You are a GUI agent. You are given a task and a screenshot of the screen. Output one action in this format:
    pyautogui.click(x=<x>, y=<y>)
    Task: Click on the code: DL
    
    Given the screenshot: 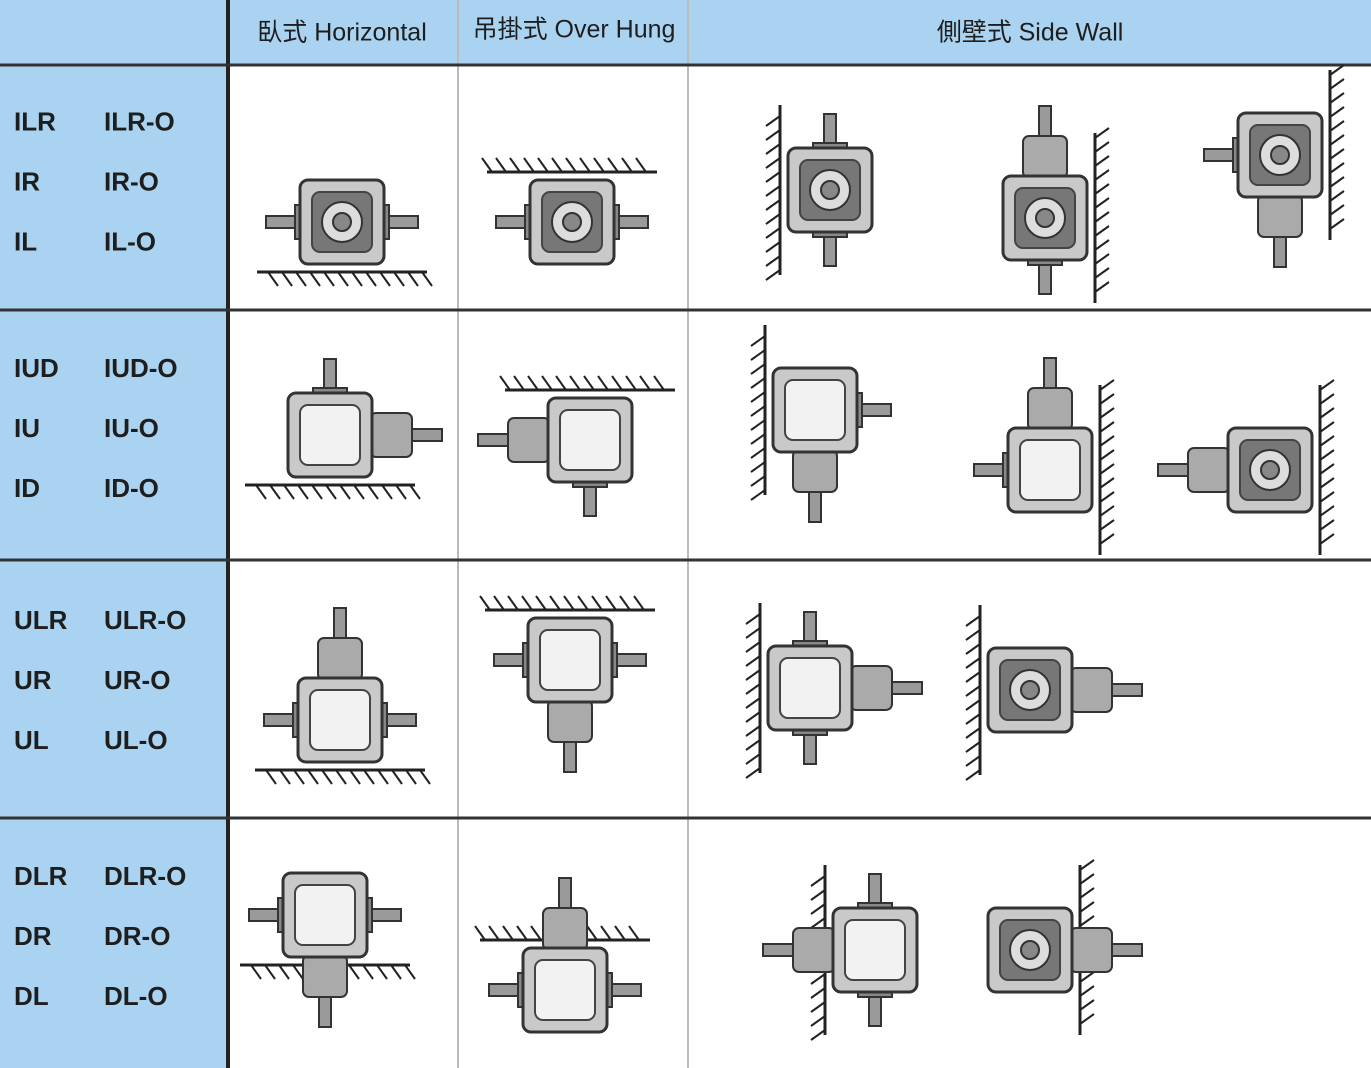 What is the action you would take?
    pyautogui.click(x=31, y=996)
    